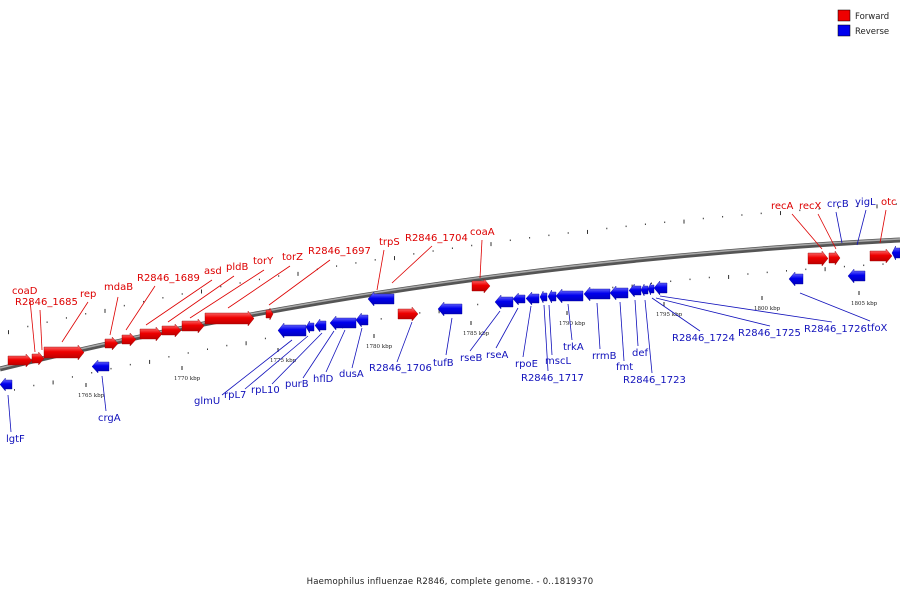 The width and height of the screenshot is (900, 600). Describe the element at coordinates (343, 323) in the screenshot. I see `gene-arrow-purb` at that location.